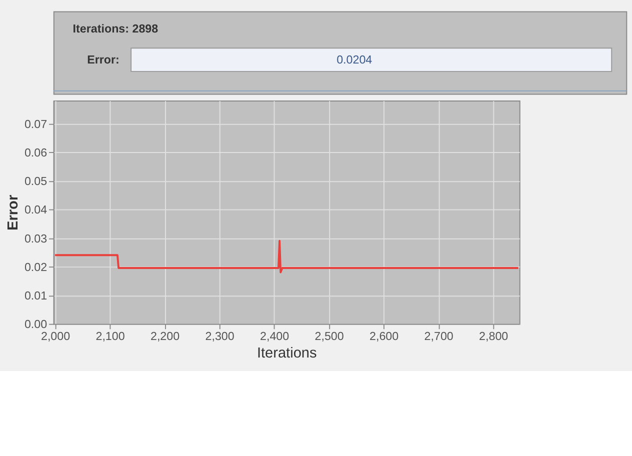  Describe the element at coordinates (385, 336) in the screenshot. I see `x-tick-label: 2,600` at that location.